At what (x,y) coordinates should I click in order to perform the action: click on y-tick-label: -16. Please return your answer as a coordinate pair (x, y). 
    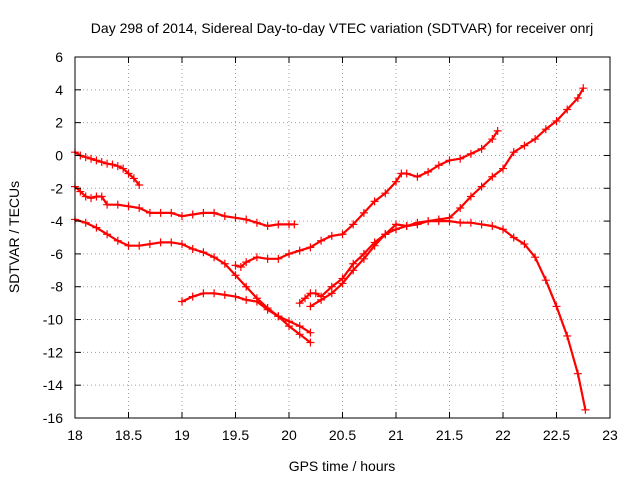
    Looking at the image, I should click on (53, 418).